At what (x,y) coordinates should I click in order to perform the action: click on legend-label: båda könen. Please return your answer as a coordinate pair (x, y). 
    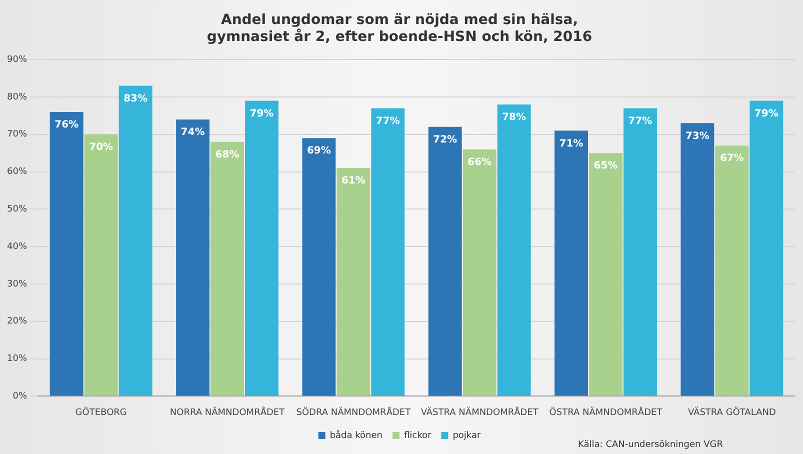
    Looking at the image, I should click on (356, 435).